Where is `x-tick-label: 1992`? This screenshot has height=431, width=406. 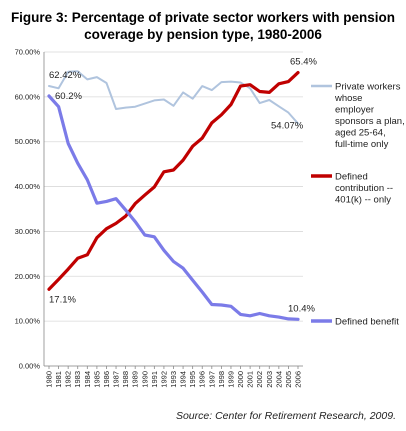 x-tick-label: 1992 is located at coordinates (163, 379).